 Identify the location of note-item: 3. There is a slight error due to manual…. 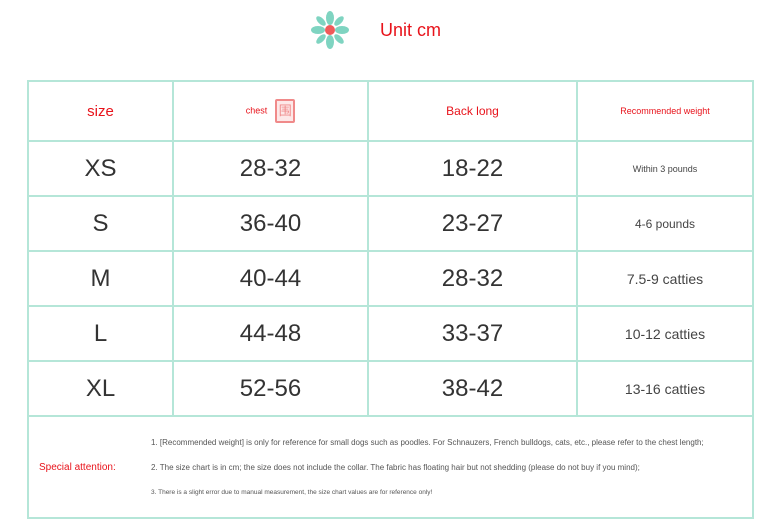
(292, 492).